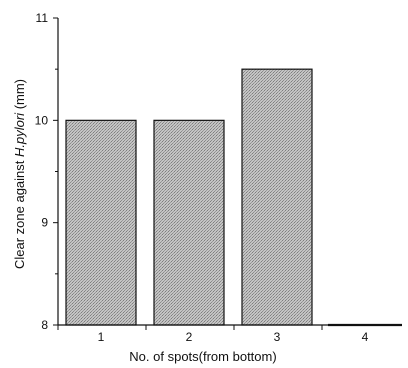 Image resolution: width=408 pixels, height=368 pixels. I want to click on x-tick-label-2: 2, so click(189, 337).